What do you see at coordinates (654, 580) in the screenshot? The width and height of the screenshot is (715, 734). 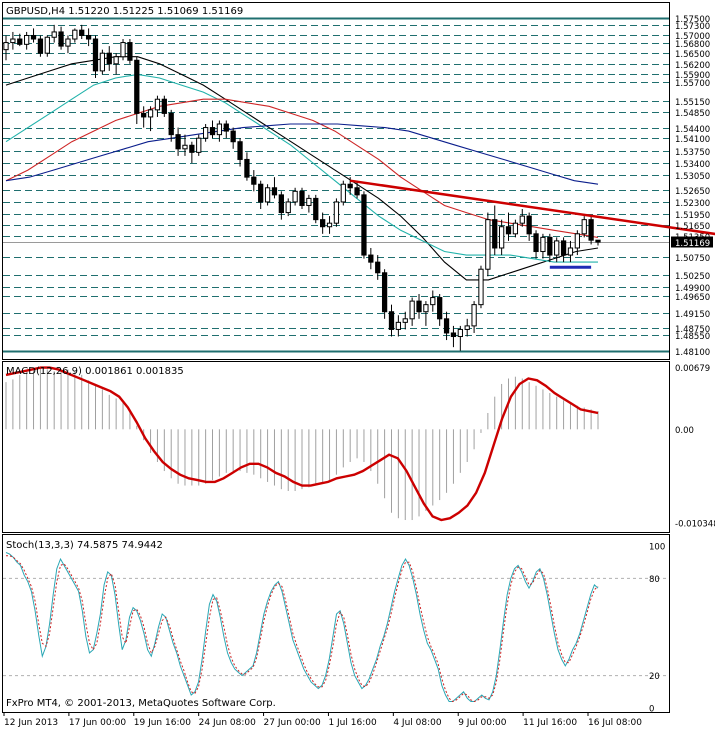 I see `stoch-tick-label: 80` at bounding box center [654, 580].